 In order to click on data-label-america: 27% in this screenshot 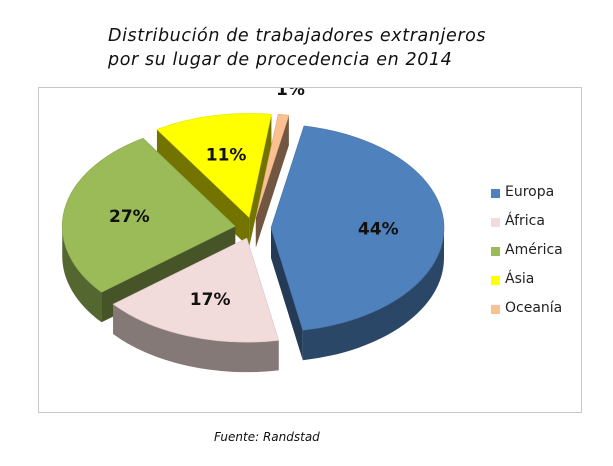, I will do `click(129, 217)`.